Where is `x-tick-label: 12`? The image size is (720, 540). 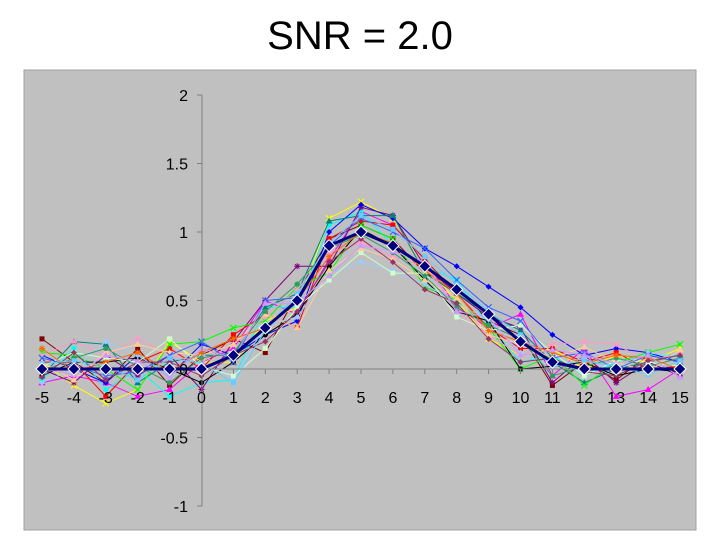
x-tick-label: 12 is located at coordinates (584, 398).